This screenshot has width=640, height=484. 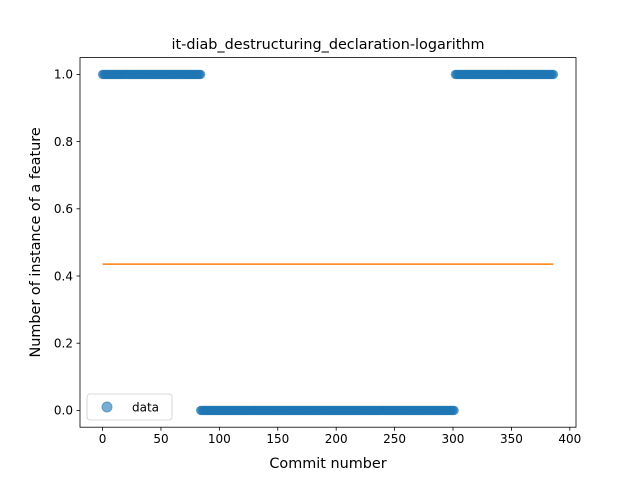 What do you see at coordinates (219, 439) in the screenshot?
I see `x-tick-label: 100` at bounding box center [219, 439].